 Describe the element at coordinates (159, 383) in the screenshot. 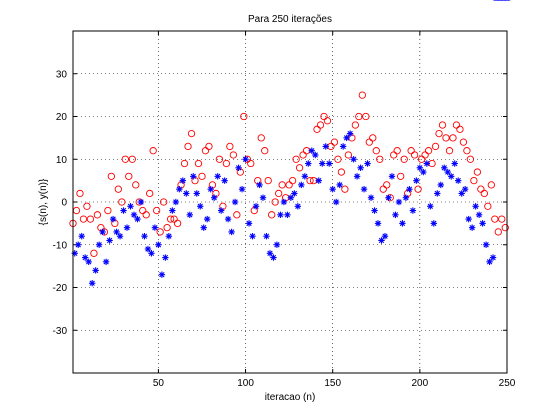

I see `x-tick-label: 50` at that location.